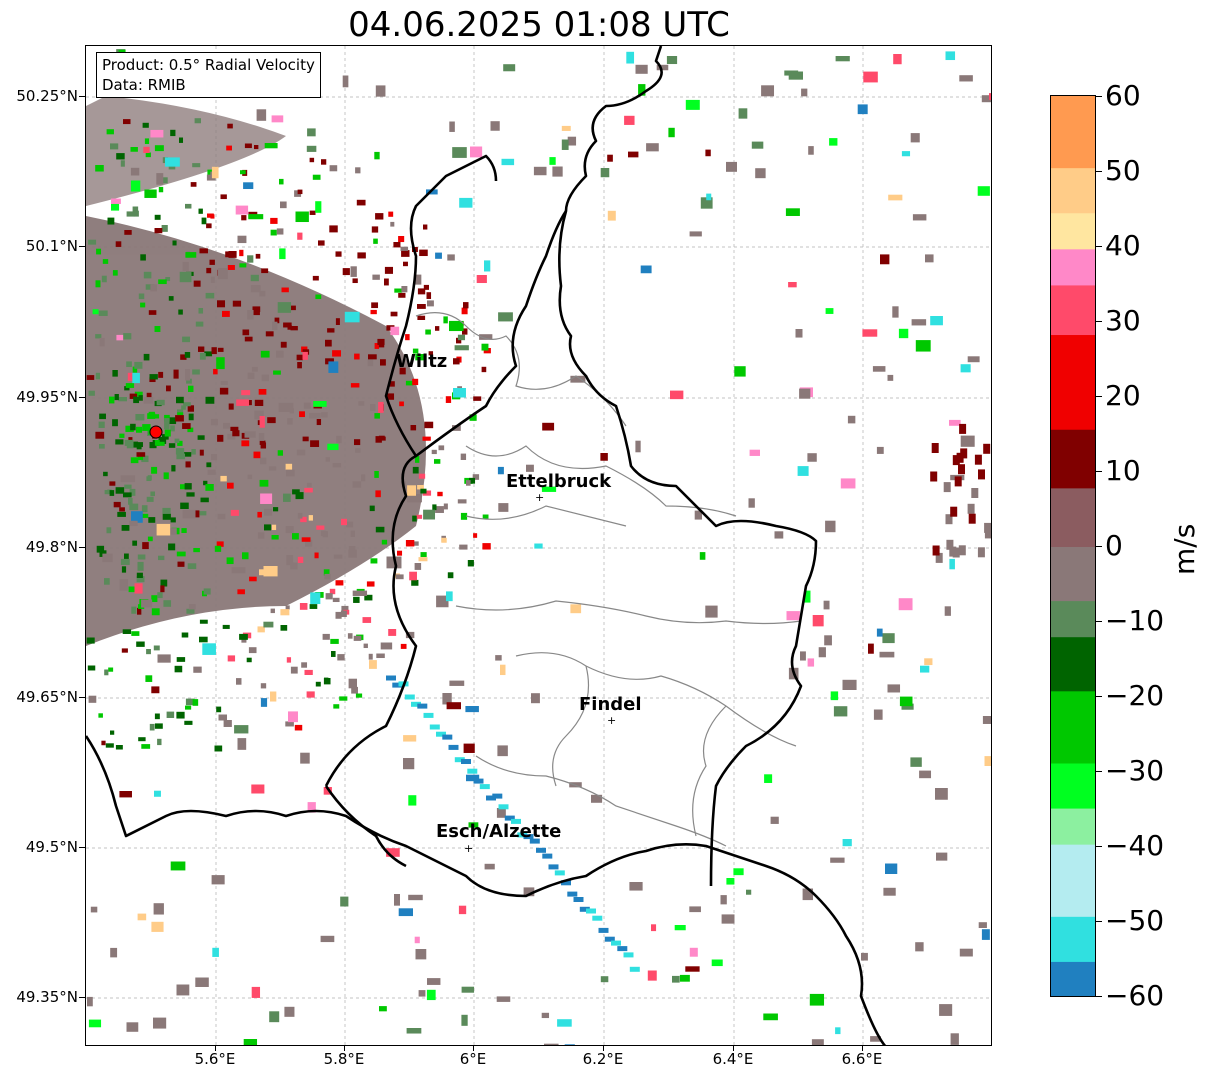 The image size is (1207, 1081). What do you see at coordinates (47, 997) in the screenshot?
I see `lat-label: 49.35°N` at bounding box center [47, 997].